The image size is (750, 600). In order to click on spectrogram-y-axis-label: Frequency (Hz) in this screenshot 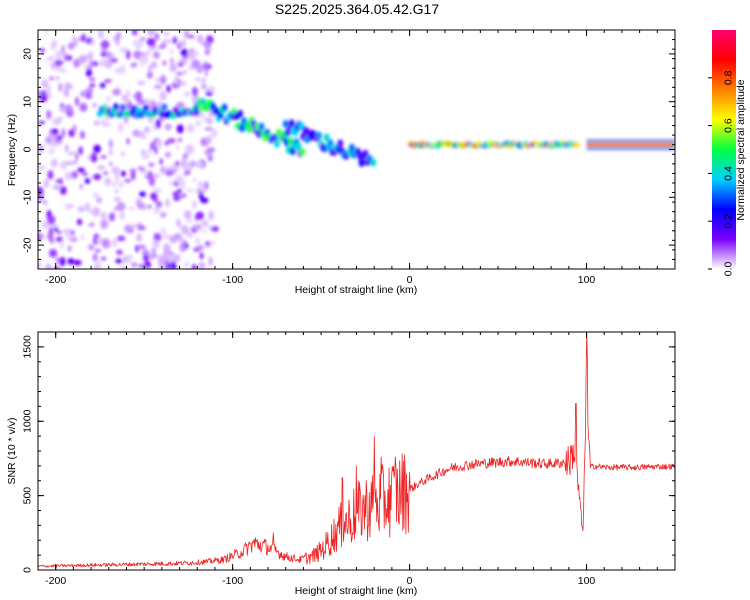, I will do `click(12, 150)`.